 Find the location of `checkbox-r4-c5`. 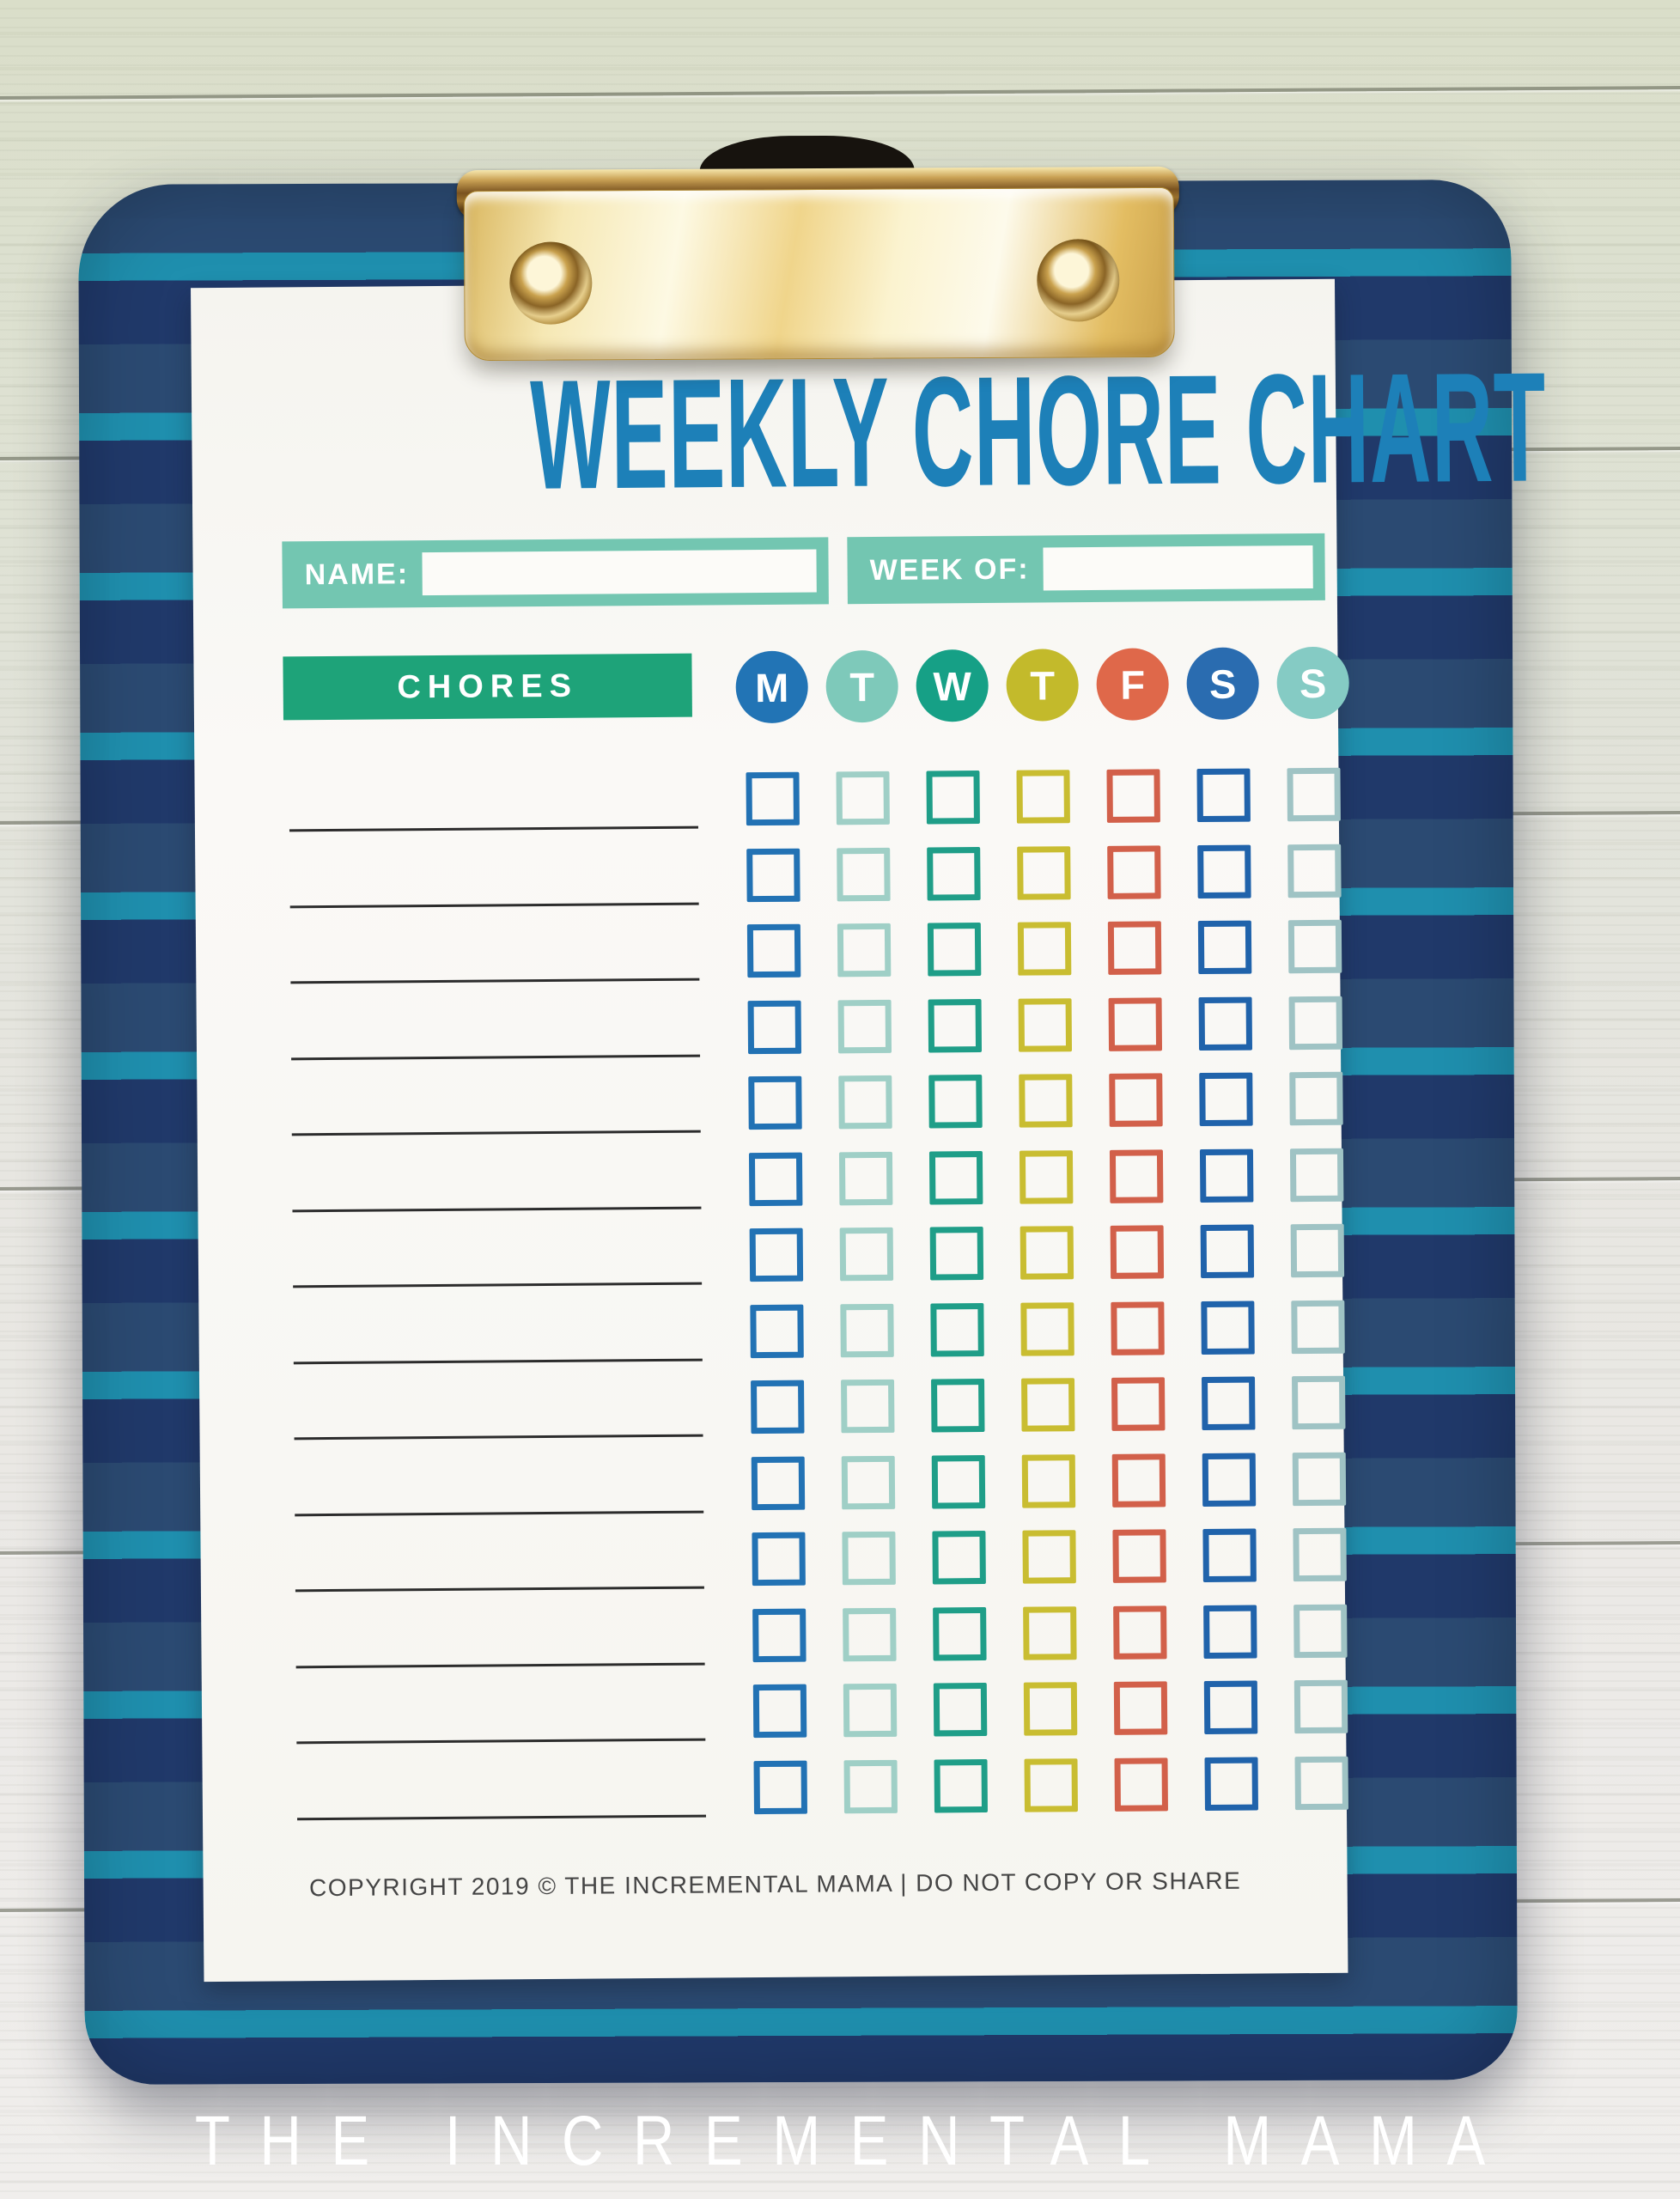

checkbox-r4-c5 is located at coordinates (1135, 1024).